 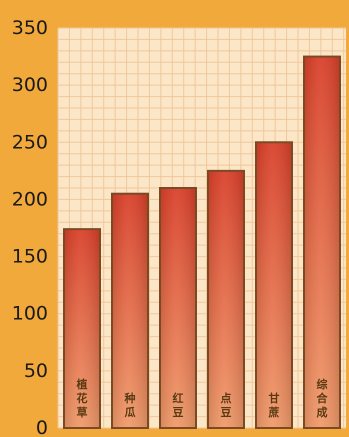 What do you see at coordinates (130, 405) in the screenshot?
I see `category-label: 种瓜` at bounding box center [130, 405].